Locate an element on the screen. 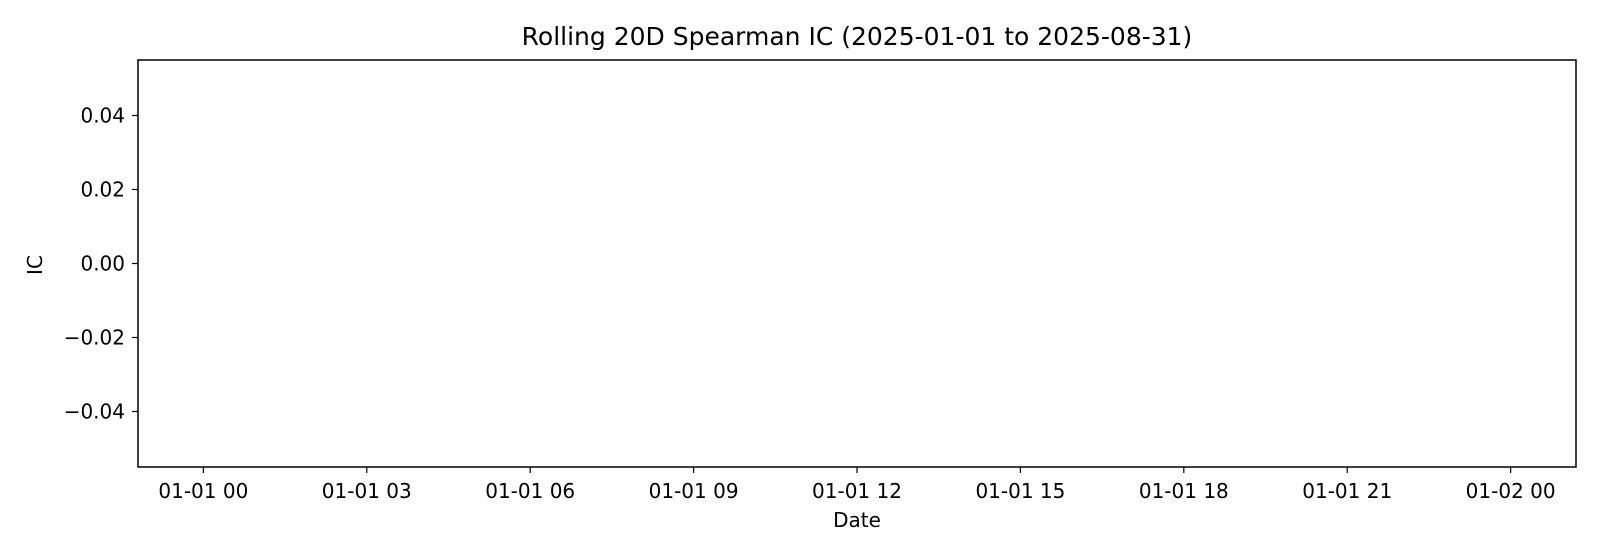 This screenshot has width=1600, height=560. y-tick-label: 0.04 is located at coordinates (102, 116).